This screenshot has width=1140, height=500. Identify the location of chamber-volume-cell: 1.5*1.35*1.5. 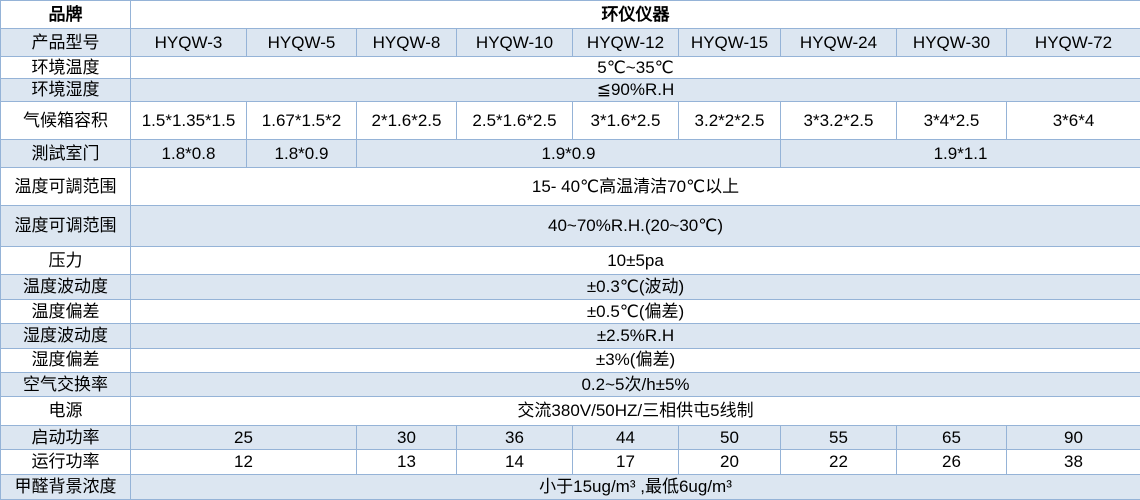
(188, 120).